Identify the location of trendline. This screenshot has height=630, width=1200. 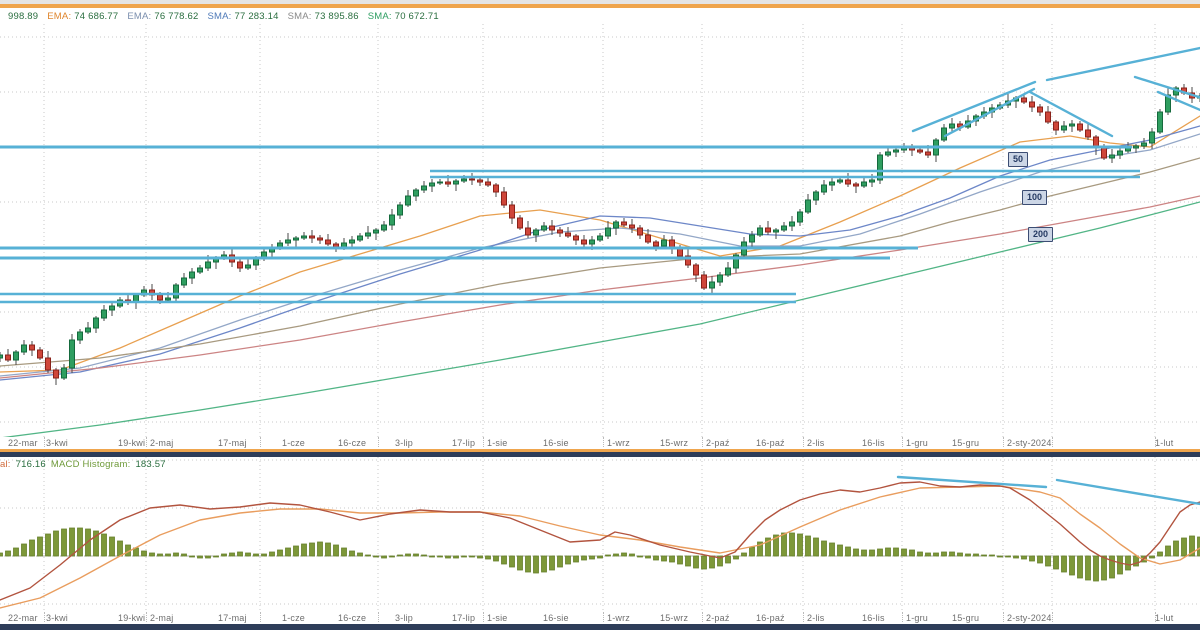
(1122, 64).